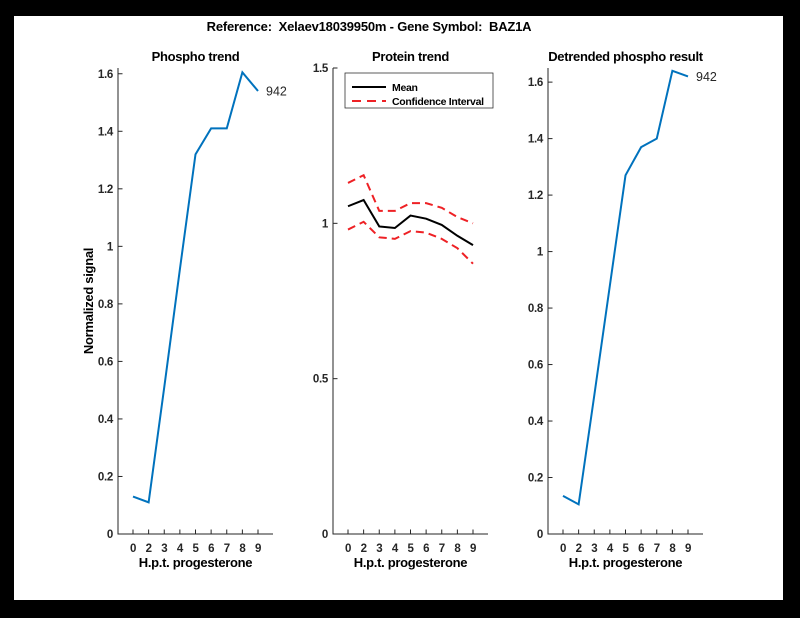  Describe the element at coordinates (321, 69) in the screenshot. I see `y-tick-label: 1.5` at that location.